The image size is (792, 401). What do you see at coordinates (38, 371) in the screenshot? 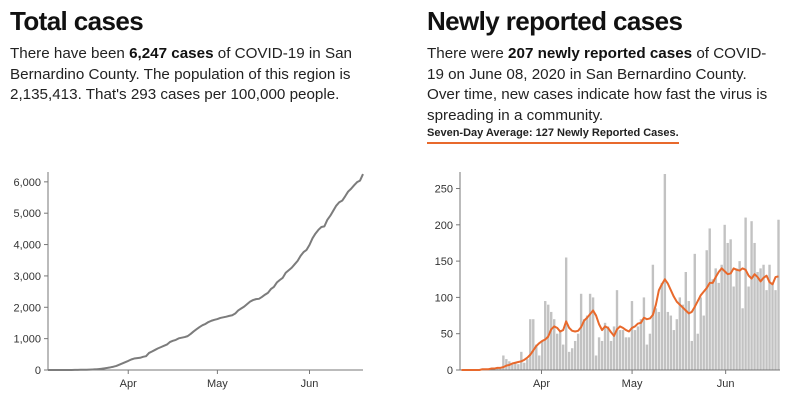
I see `total-cases-y-tick-label: 0` at bounding box center [38, 371].